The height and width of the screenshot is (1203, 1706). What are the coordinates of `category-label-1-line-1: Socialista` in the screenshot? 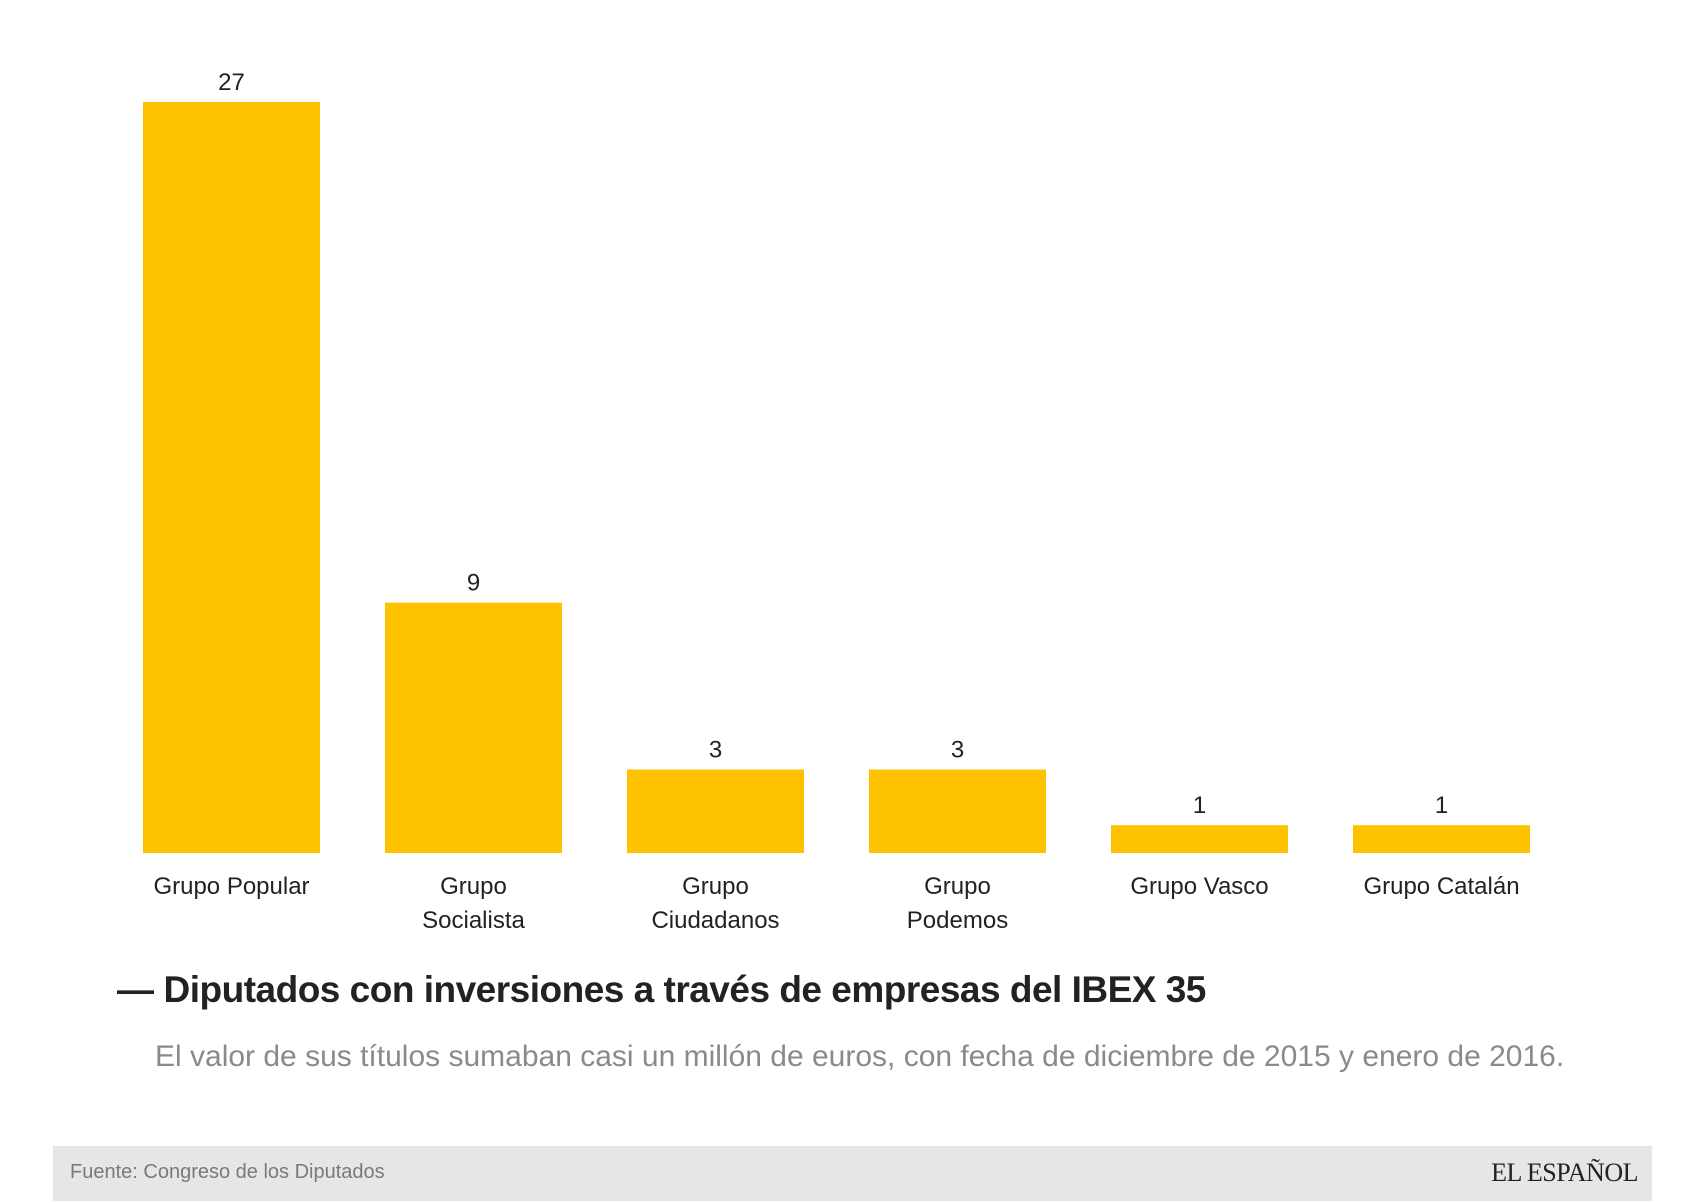 It's located at (473, 920).